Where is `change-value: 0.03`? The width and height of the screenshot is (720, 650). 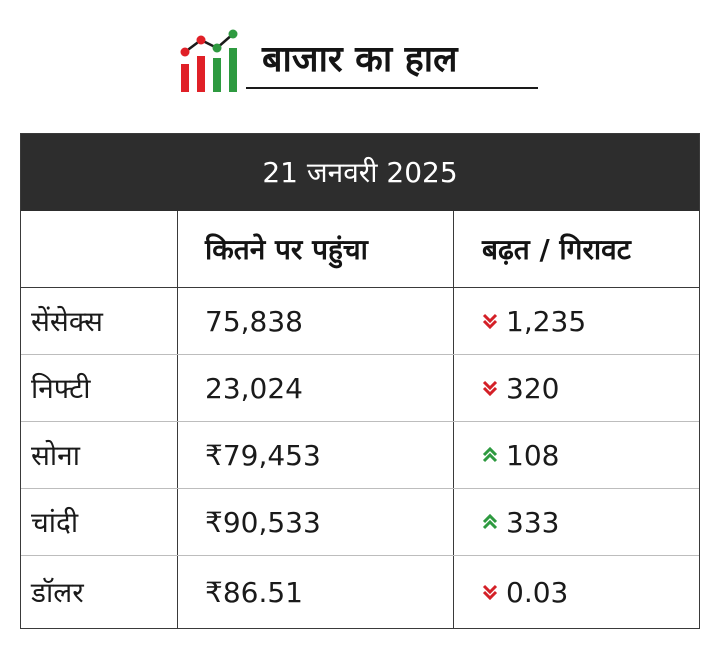
change-value: 0.03 is located at coordinates (537, 592).